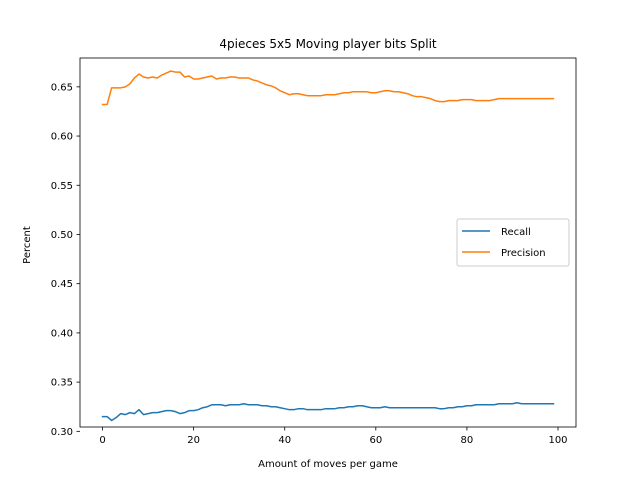  I want to click on y-tick-label: 0.65, so click(62, 87).